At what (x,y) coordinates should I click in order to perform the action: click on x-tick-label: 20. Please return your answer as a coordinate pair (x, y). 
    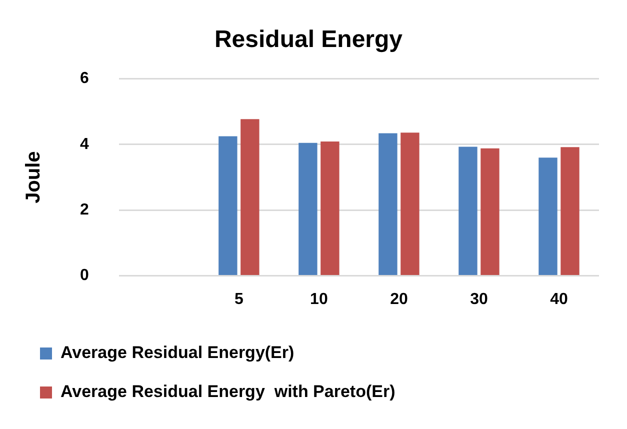
    Looking at the image, I should click on (399, 299).